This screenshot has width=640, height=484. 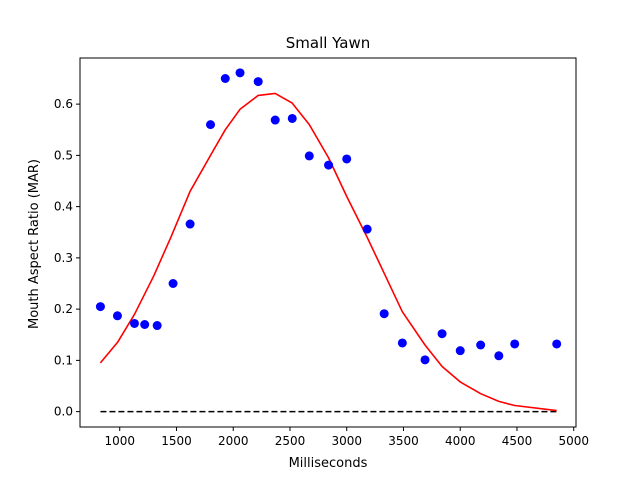 What do you see at coordinates (63, 104) in the screenshot?
I see `y-tick-label: 0.6` at bounding box center [63, 104].